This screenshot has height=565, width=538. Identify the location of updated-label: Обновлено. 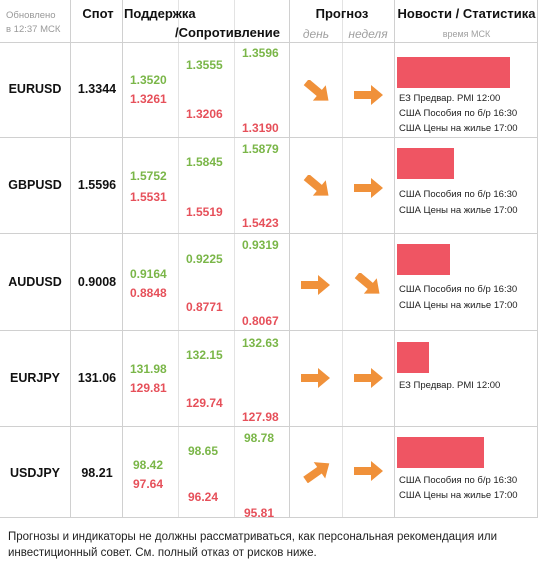
(31, 15).